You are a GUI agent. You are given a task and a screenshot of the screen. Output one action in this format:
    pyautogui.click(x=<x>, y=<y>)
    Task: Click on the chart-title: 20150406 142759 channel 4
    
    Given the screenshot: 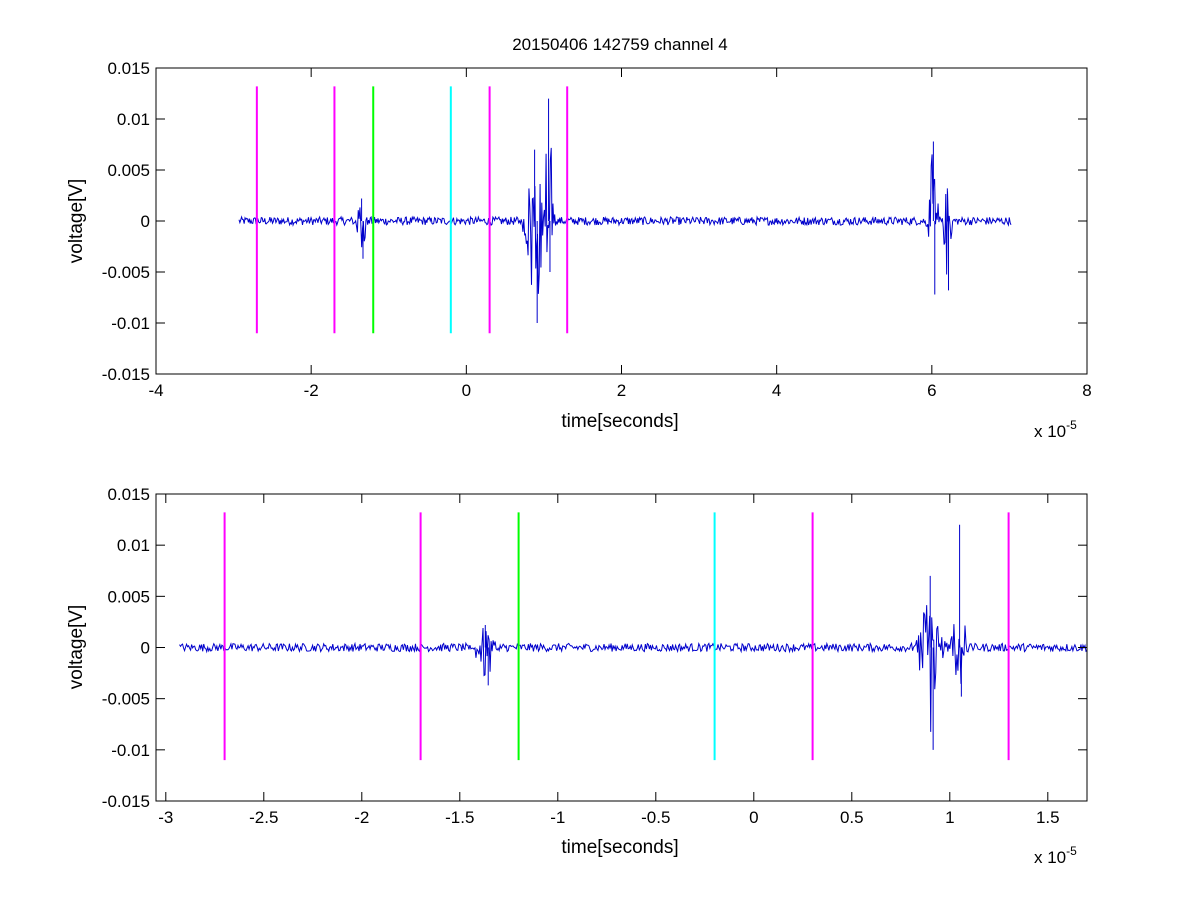 What is the action you would take?
    pyautogui.click(x=620, y=44)
    